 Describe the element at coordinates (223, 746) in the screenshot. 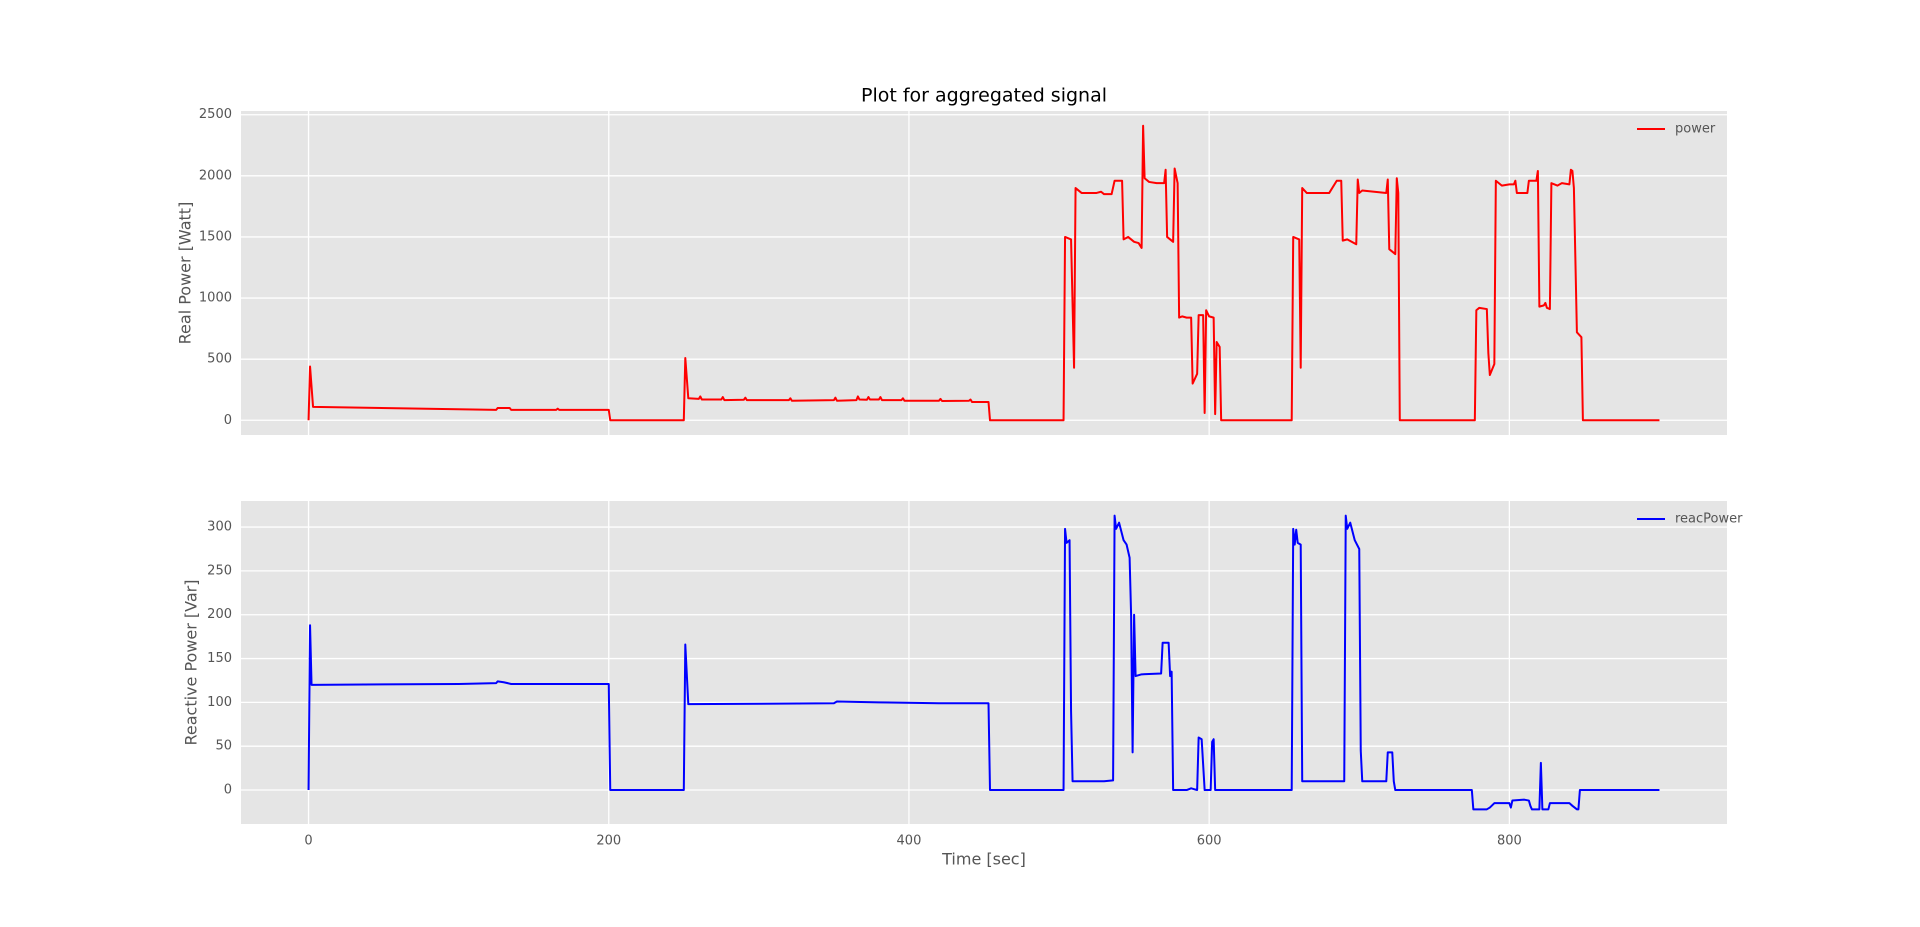

I see `y-tick-label: 50` at that location.